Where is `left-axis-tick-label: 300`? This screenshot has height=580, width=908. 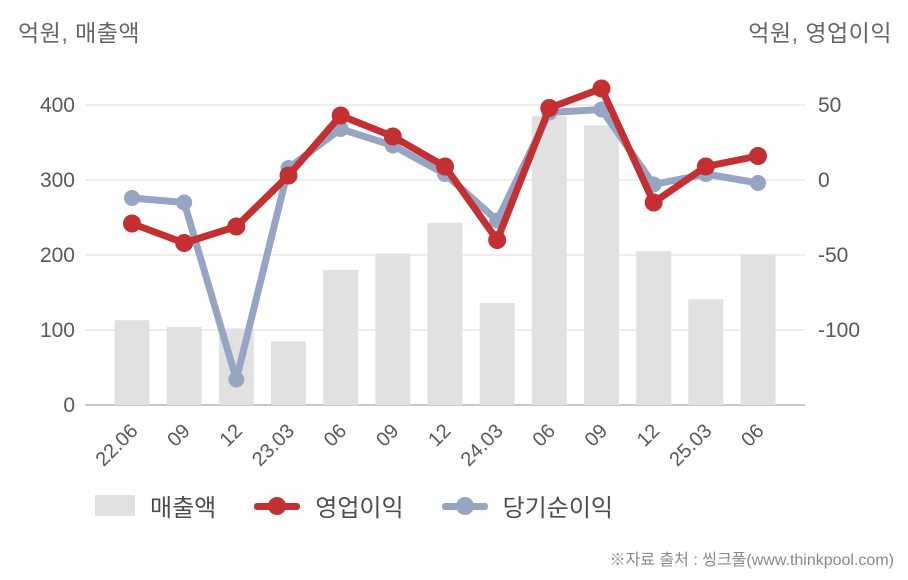
left-axis-tick-label: 300 is located at coordinates (57, 180).